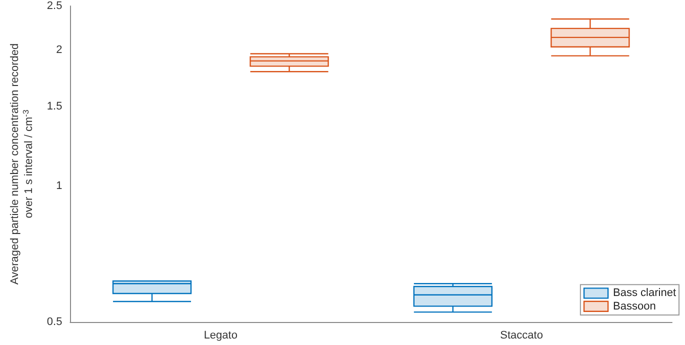 Image resolution: width=685 pixels, height=345 pixels. I want to click on y-tick-label: 1.5, so click(54, 106).